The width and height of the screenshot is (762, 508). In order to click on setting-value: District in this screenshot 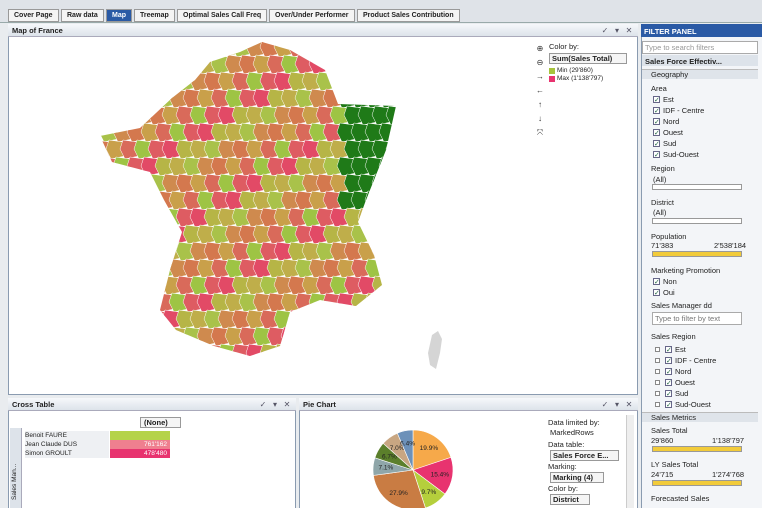, I will do `click(570, 499)`.